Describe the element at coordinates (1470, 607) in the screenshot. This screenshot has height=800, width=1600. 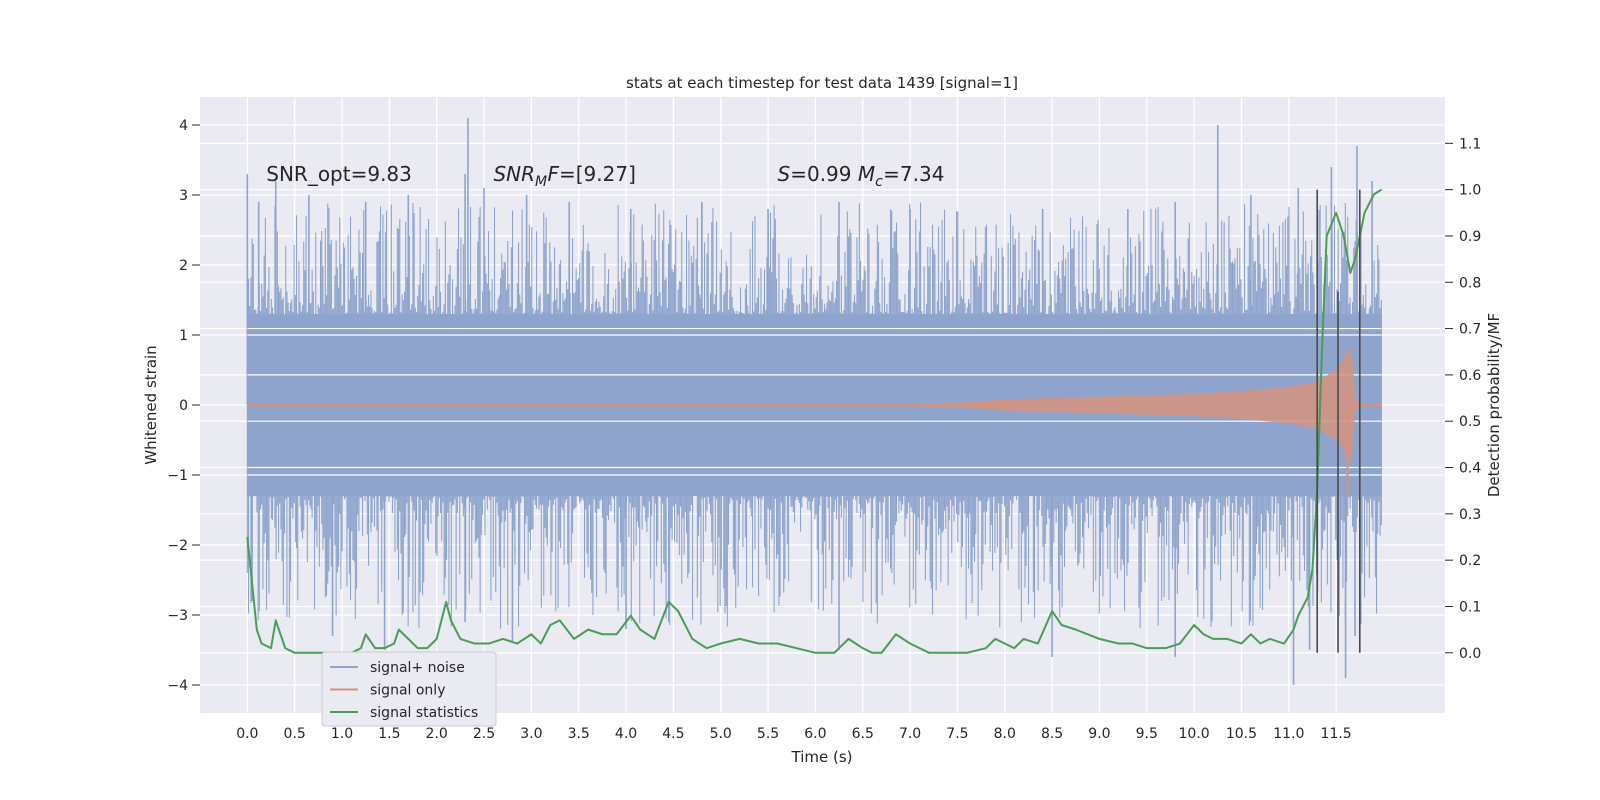
I see `right-tick-label: 0.1` at that location.